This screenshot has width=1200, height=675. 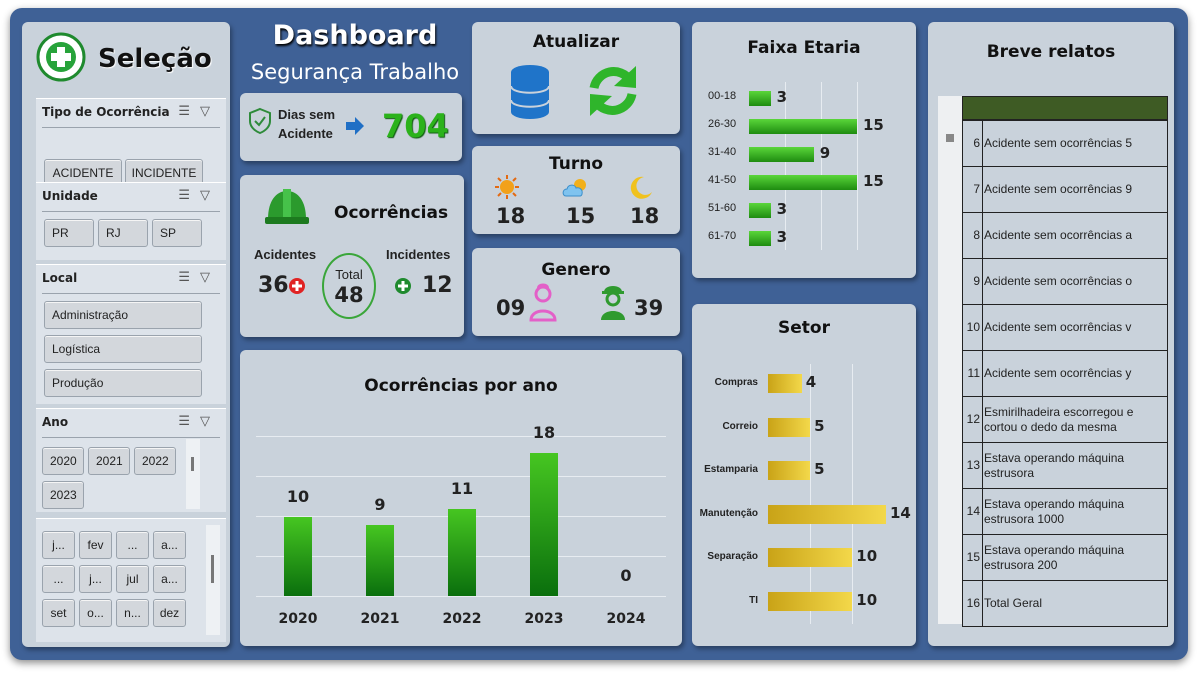 I want to click on reports-left-strip, so click(x=950, y=360).